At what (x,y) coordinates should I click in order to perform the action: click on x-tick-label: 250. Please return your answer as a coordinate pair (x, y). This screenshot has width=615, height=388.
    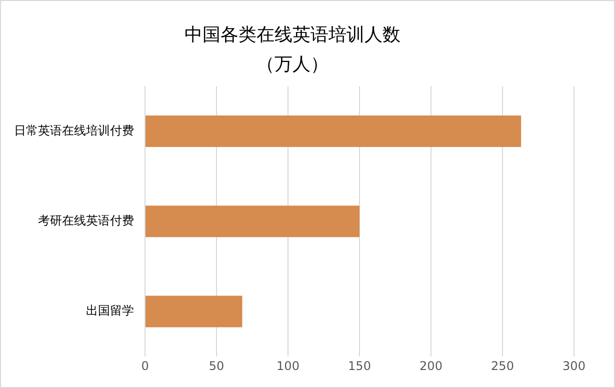
    Looking at the image, I should click on (502, 365).